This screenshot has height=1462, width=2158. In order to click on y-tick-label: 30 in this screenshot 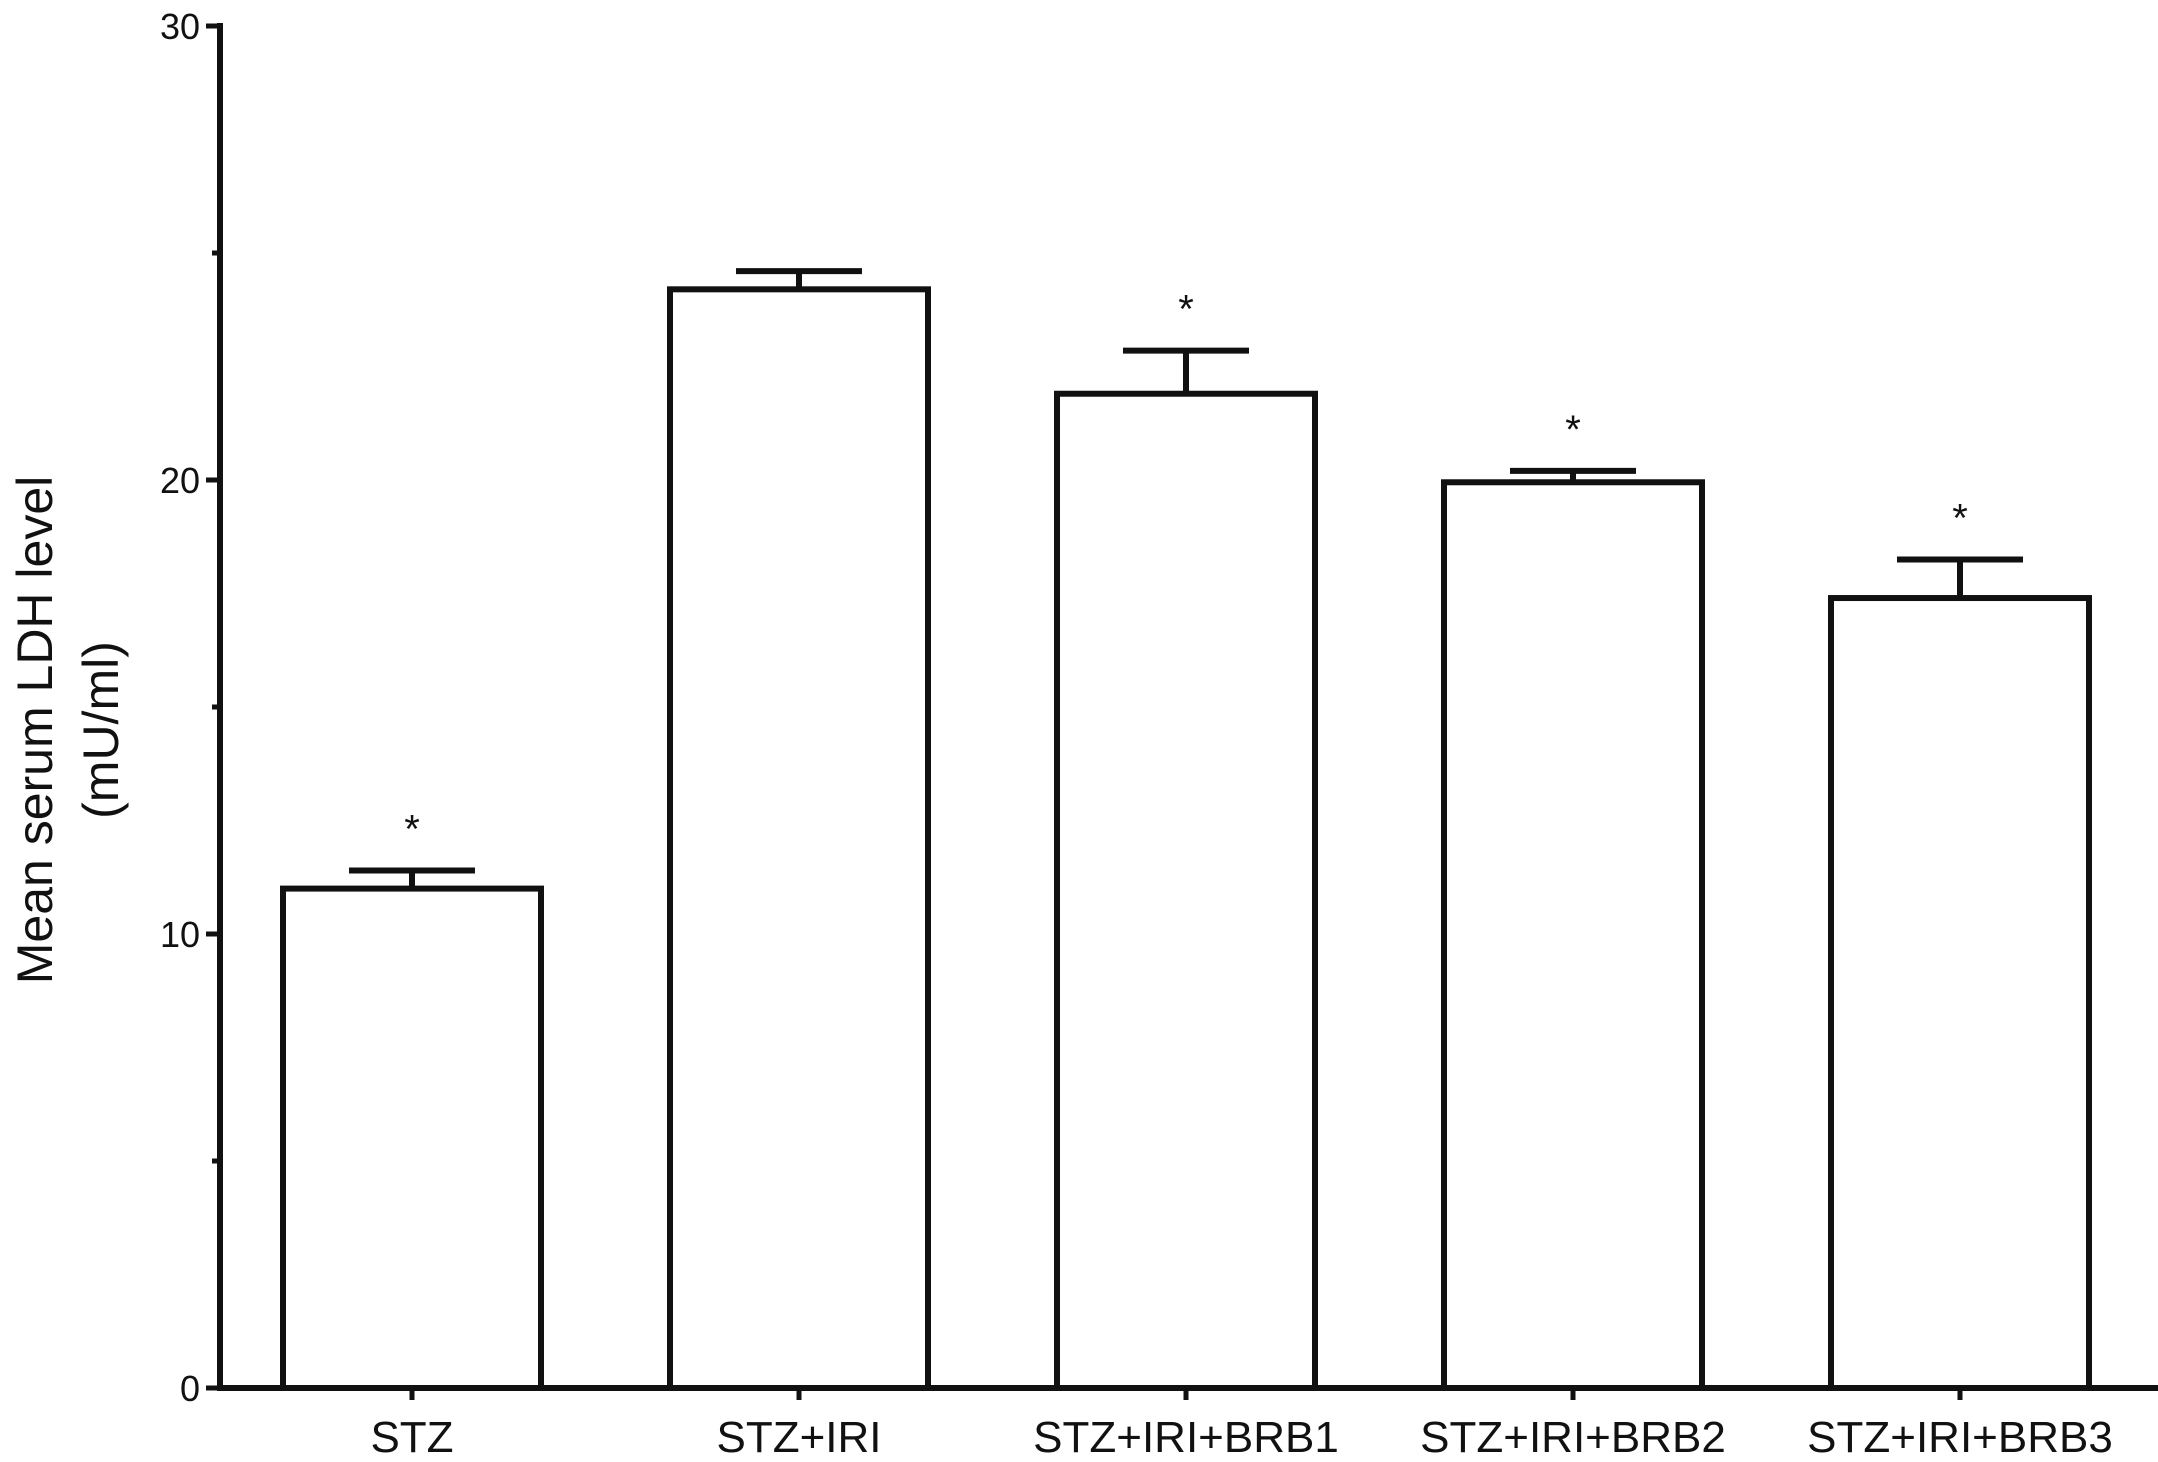, I will do `click(180, 26)`.